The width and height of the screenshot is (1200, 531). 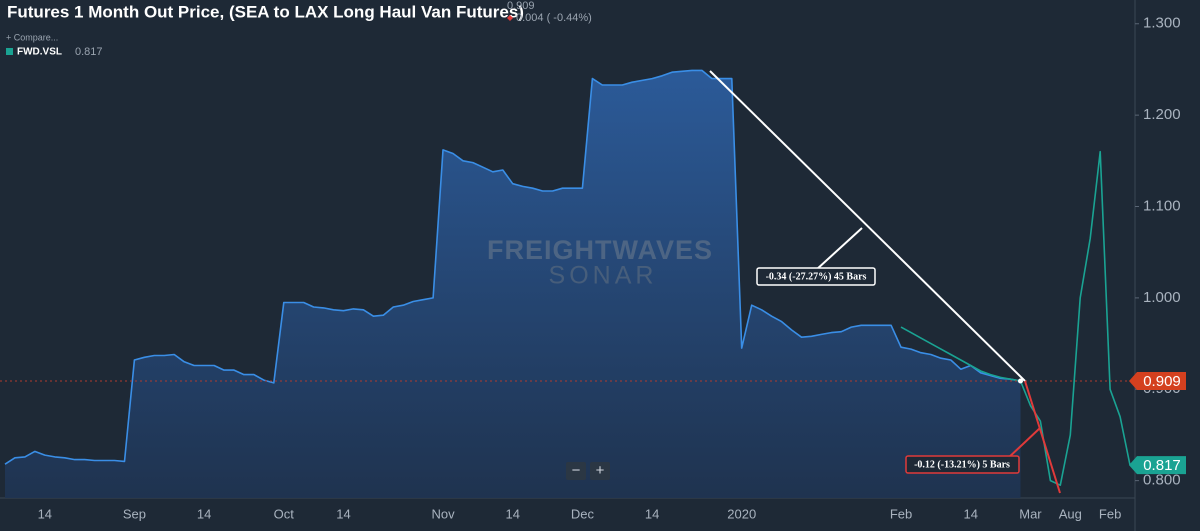 What do you see at coordinates (1162, 114) in the screenshot?
I see `y-tick-label: 1.200` at bounding box center [1162, 114].